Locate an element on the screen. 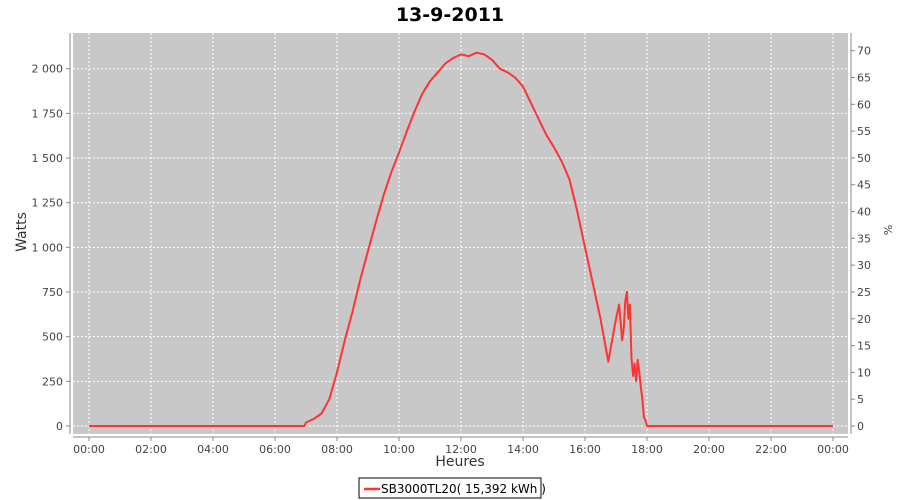 The image size is (900, 500). y2-tick-label: 0 is located at coordinates (860, 426).